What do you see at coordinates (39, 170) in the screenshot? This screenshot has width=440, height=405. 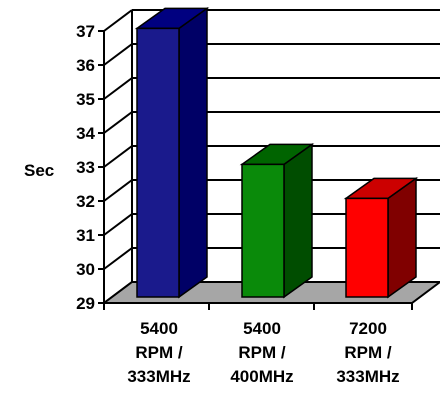 I see `y-axis-label: Sec` at bounding box center [39, 170].